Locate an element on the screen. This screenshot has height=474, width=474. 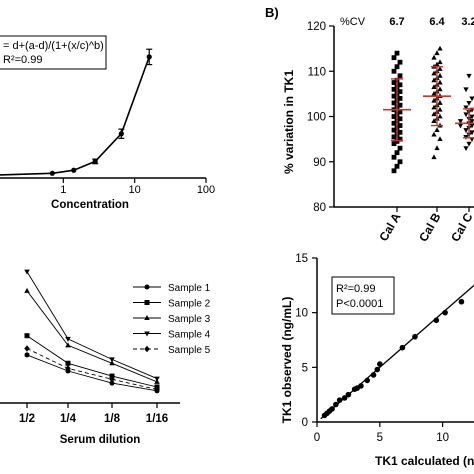
panel-b-category-labels: Cal A Cal B Cal C is located at coordinates (425, 225).